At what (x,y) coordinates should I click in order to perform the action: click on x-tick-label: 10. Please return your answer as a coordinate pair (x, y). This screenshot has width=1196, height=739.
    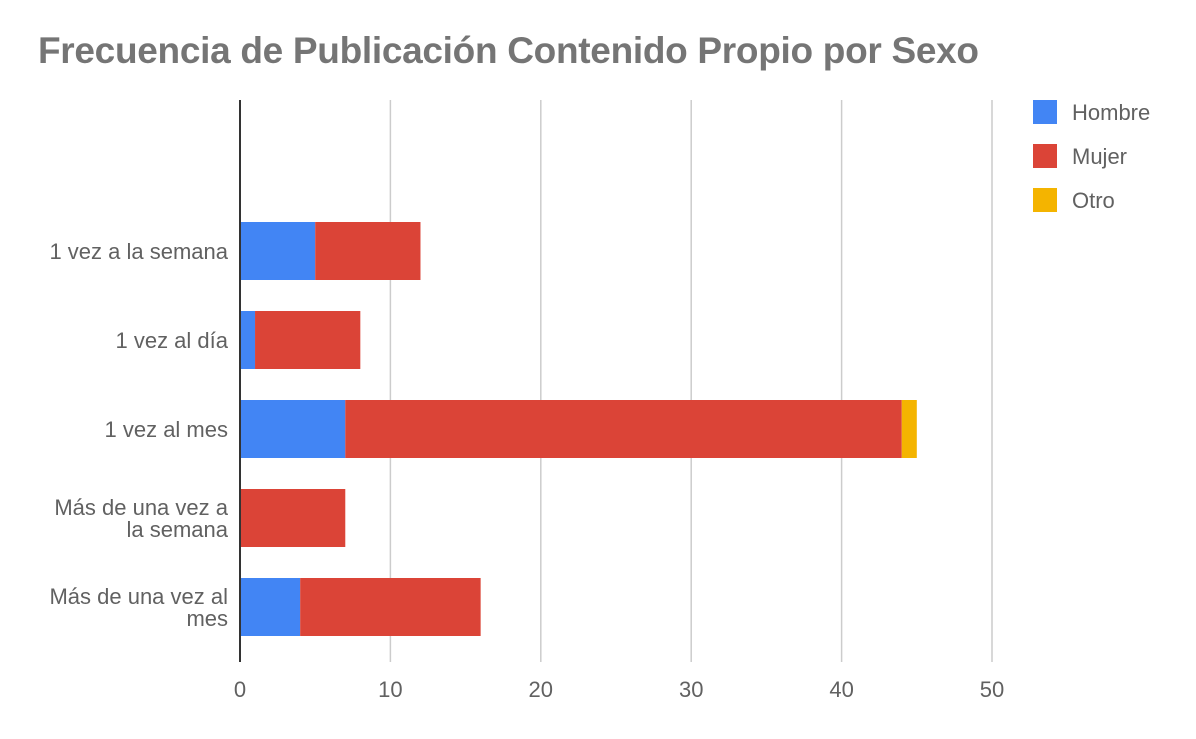
    Looking at the image, I should click on (390, 689).